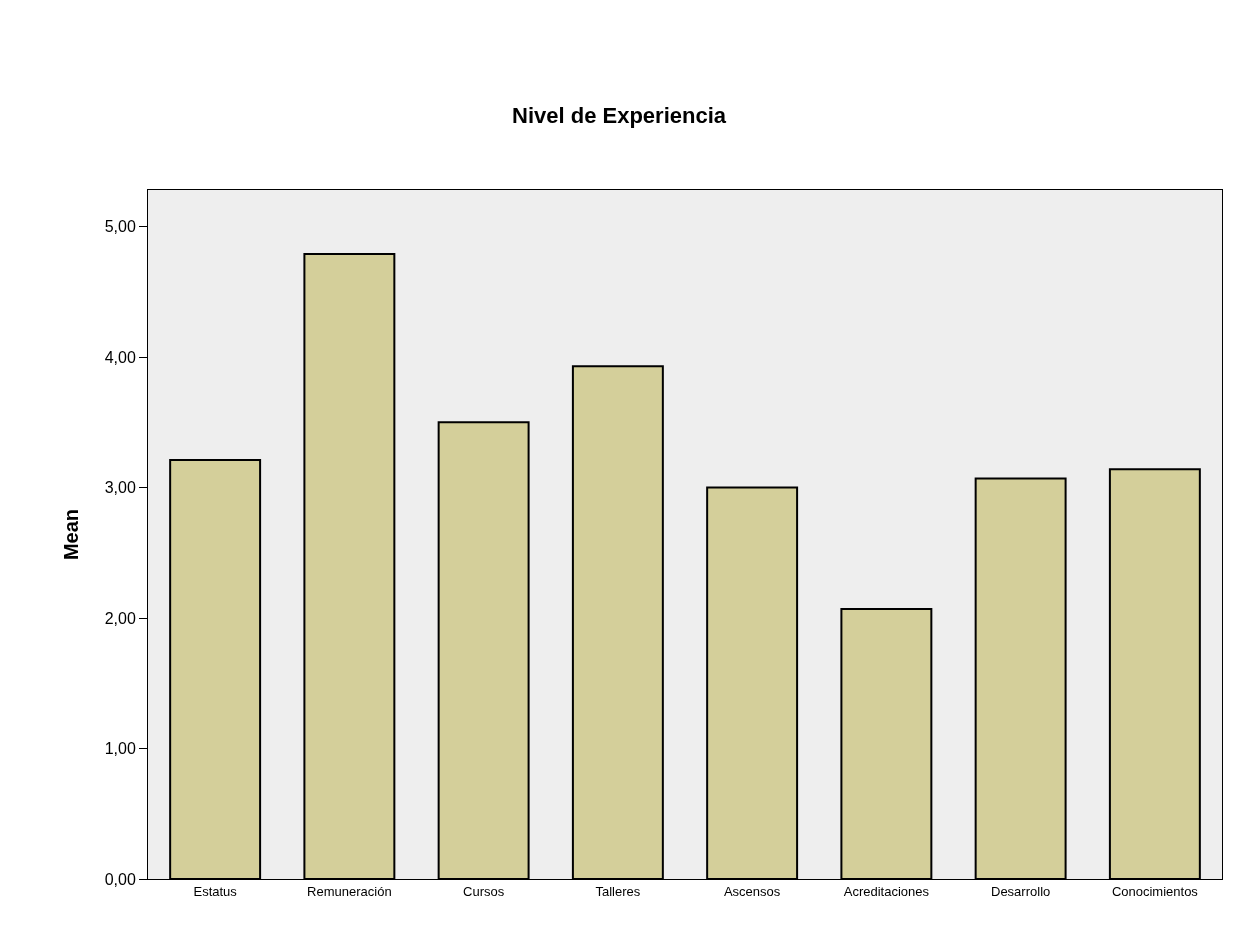 This screenshot has width=1238, height=932. Describe the element at coordinates (71, 534) in the screenshot. I see `y-axis-title: Mean` at that location.